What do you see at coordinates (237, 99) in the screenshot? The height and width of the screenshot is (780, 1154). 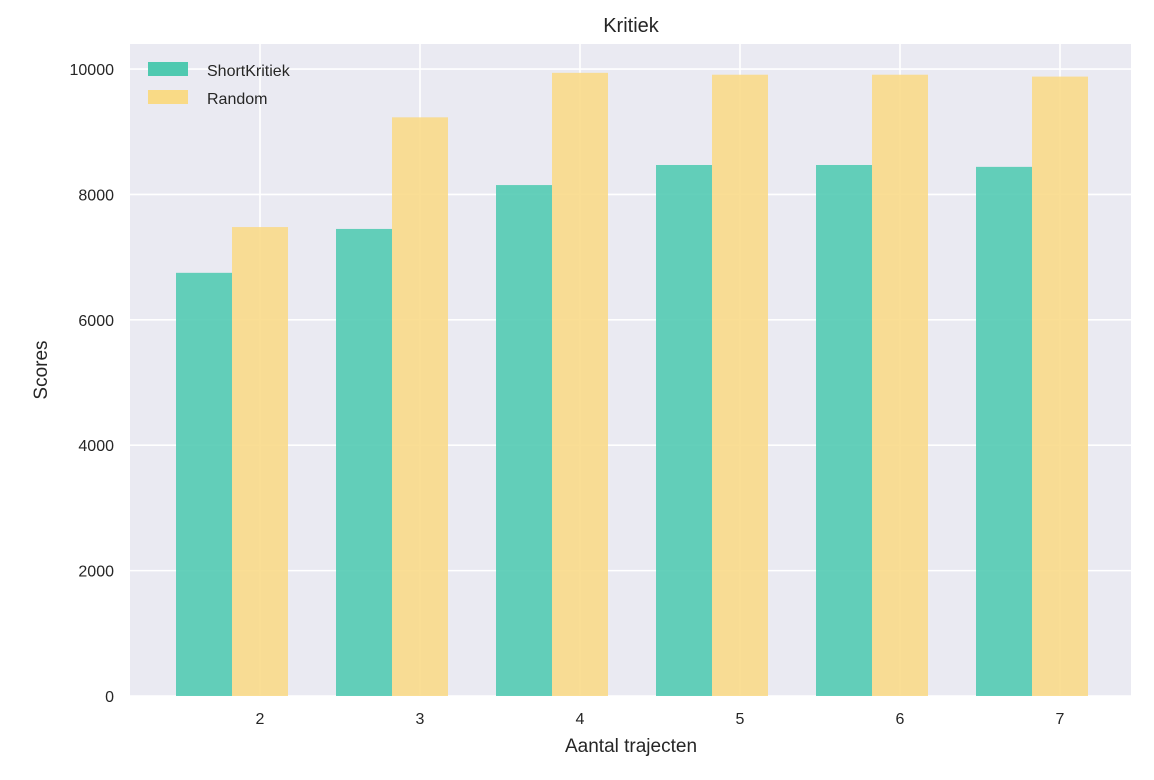 I see `legend-label-random: Random` at bounding box center [237, 99].